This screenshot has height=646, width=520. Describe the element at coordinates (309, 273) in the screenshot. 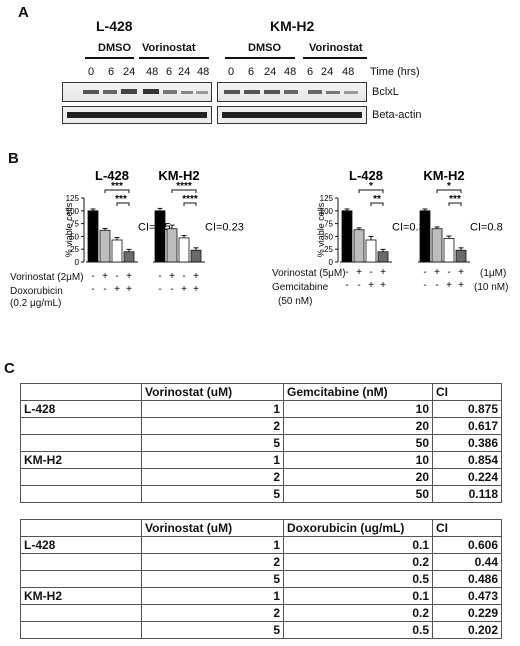

I see `row-vorinostat-label-right: Vorinostat (5μM)` at that location.